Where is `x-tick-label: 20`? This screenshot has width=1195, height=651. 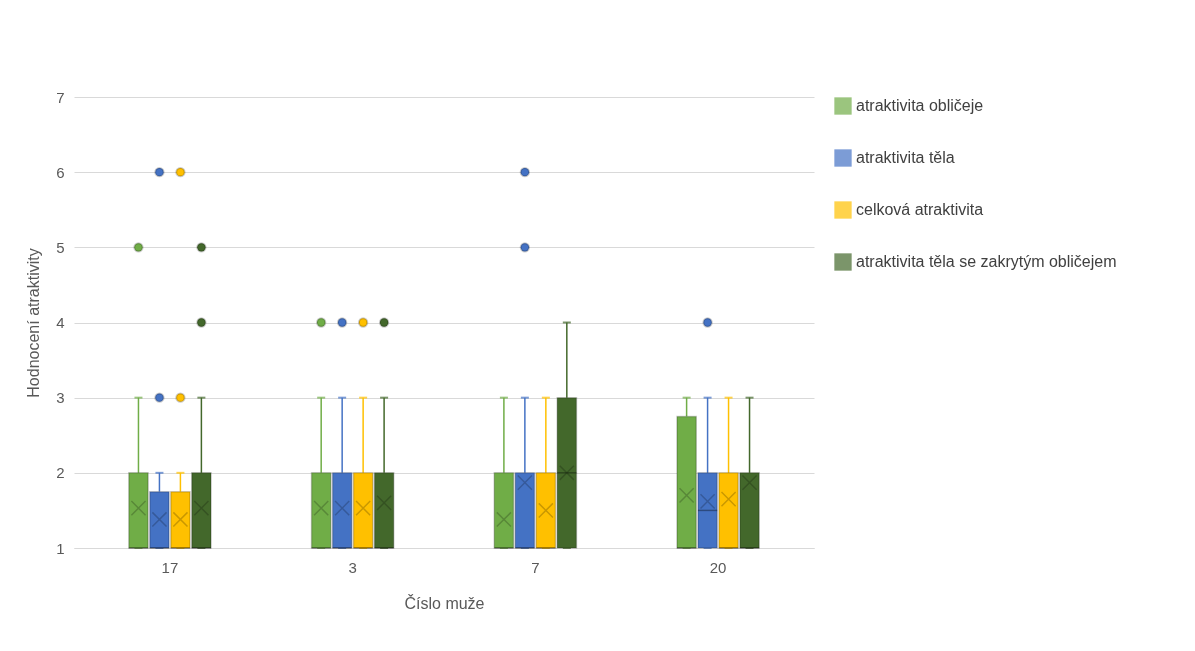
x-tick-label: 20 is located at coordinates (718, 567).